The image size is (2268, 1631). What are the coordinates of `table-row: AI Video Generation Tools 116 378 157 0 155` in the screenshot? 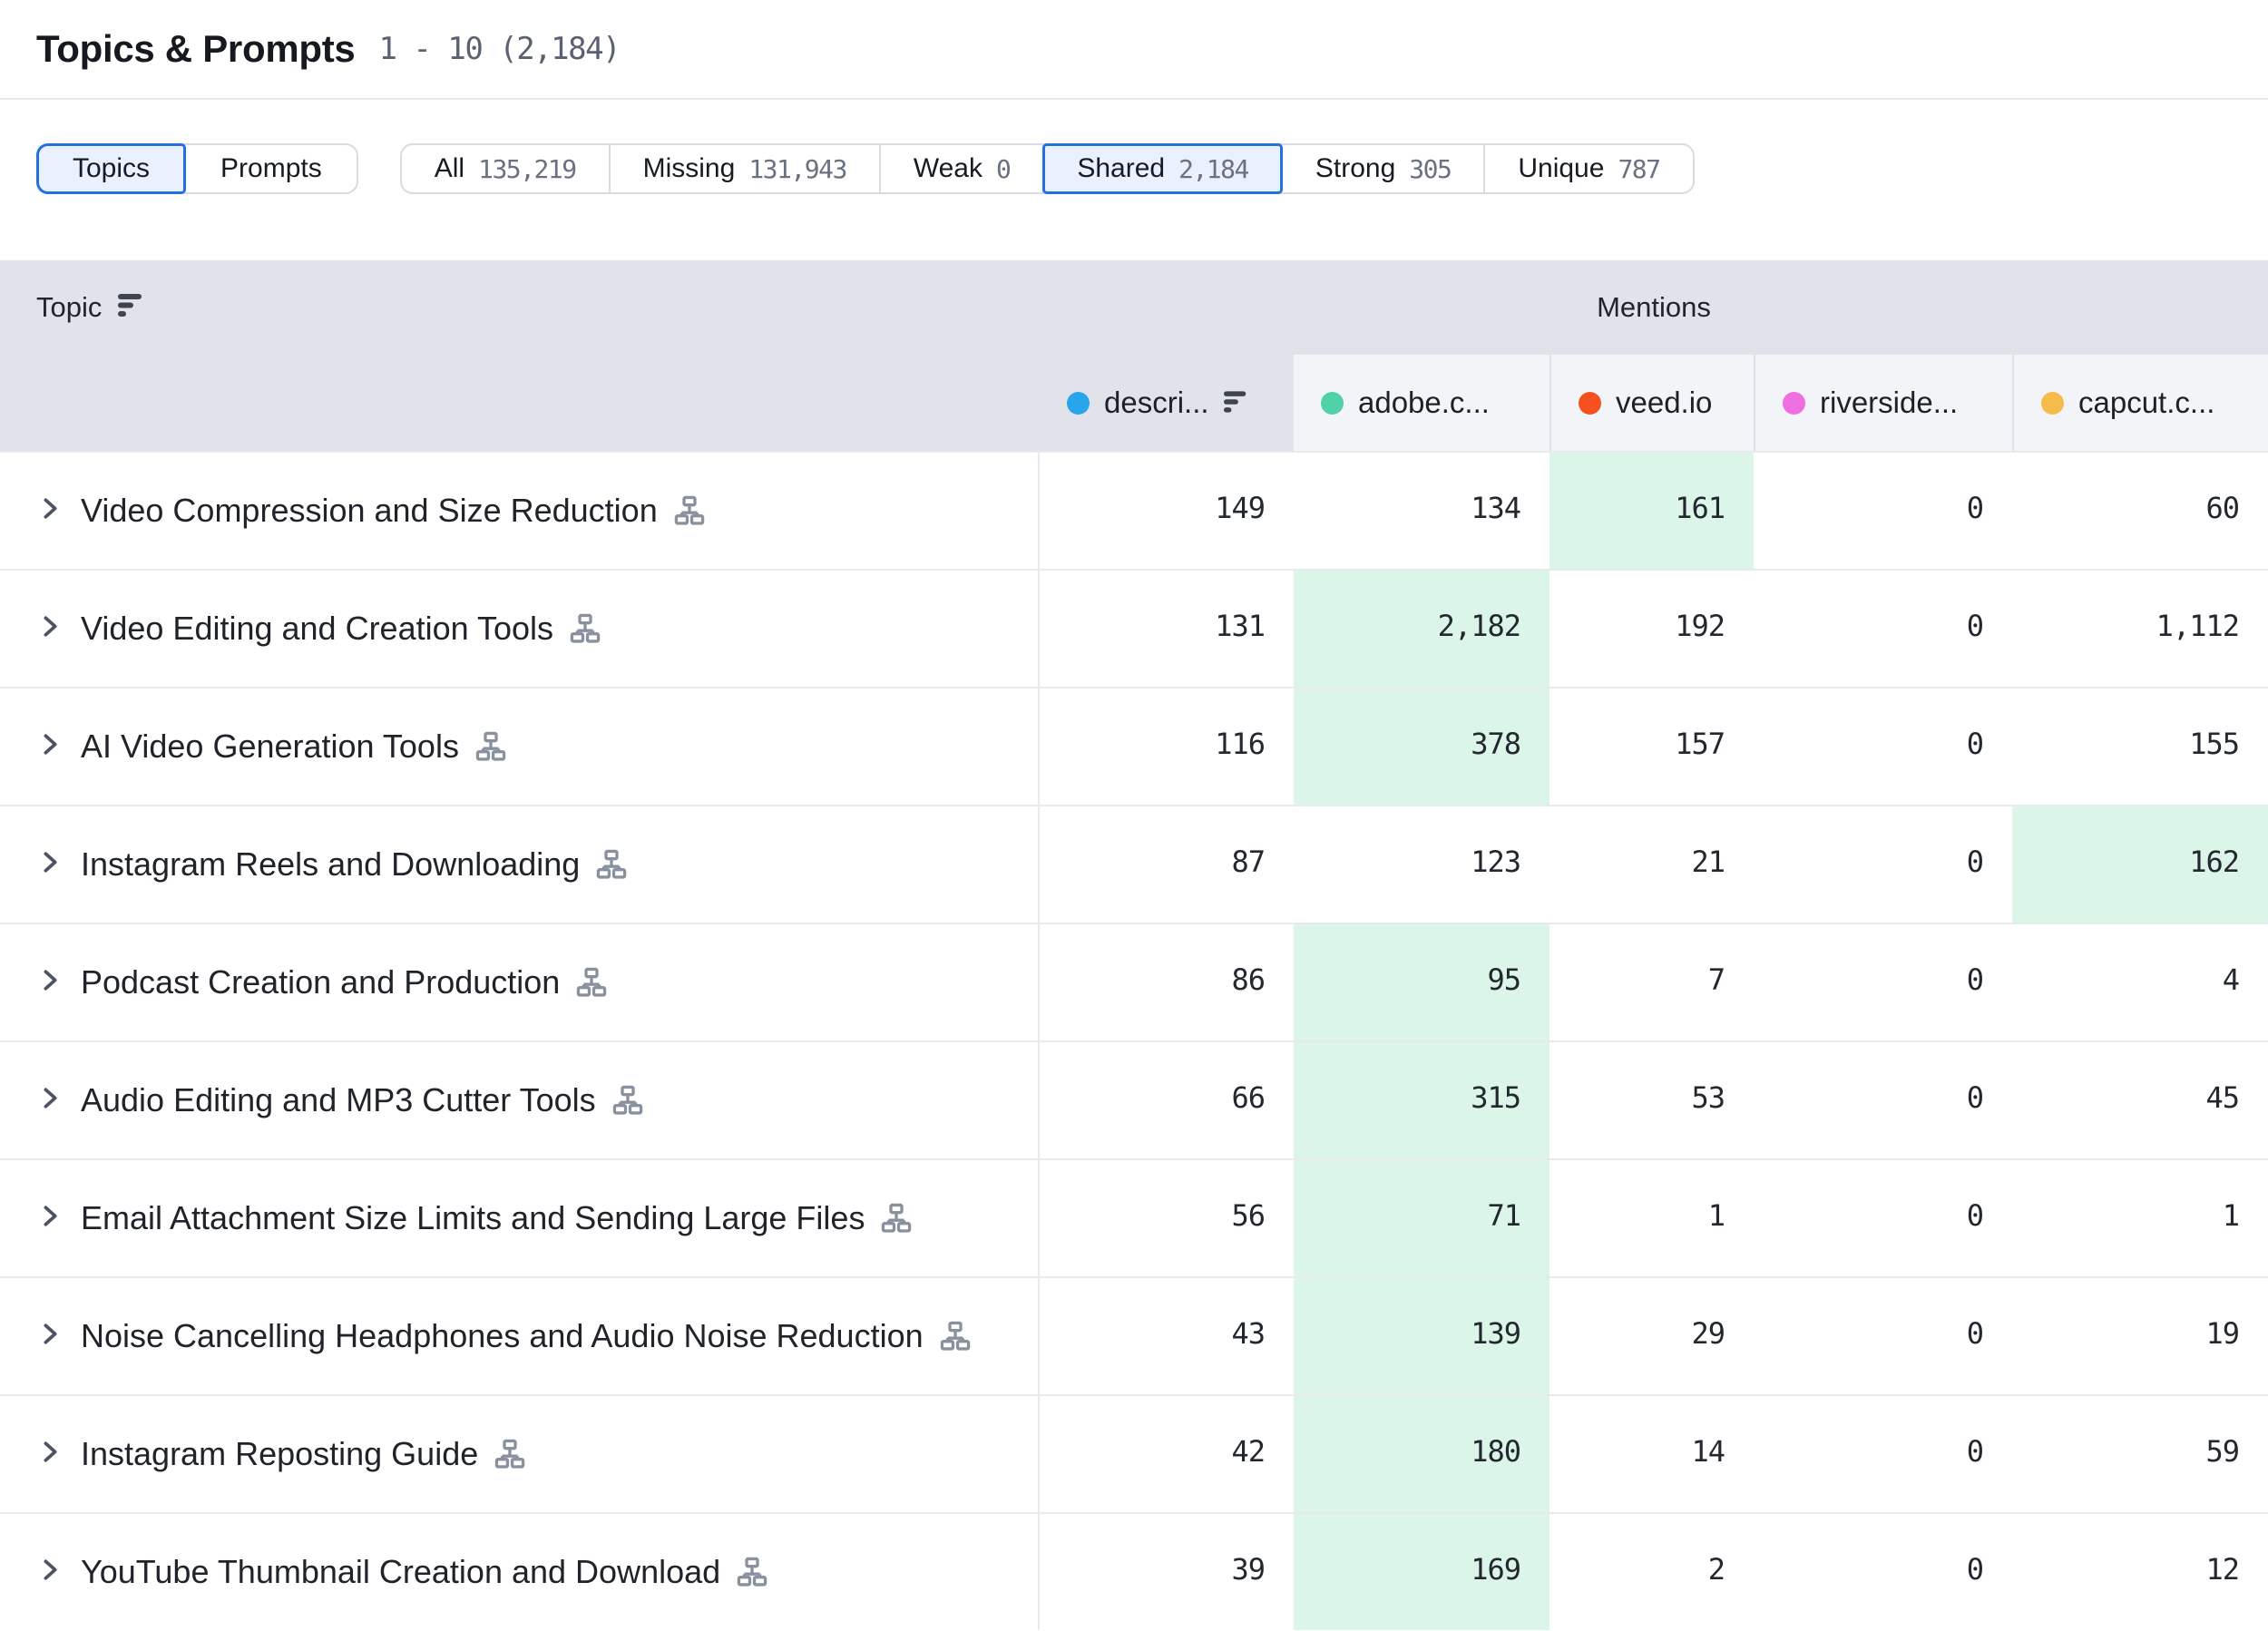 It's located at (1134, 746).